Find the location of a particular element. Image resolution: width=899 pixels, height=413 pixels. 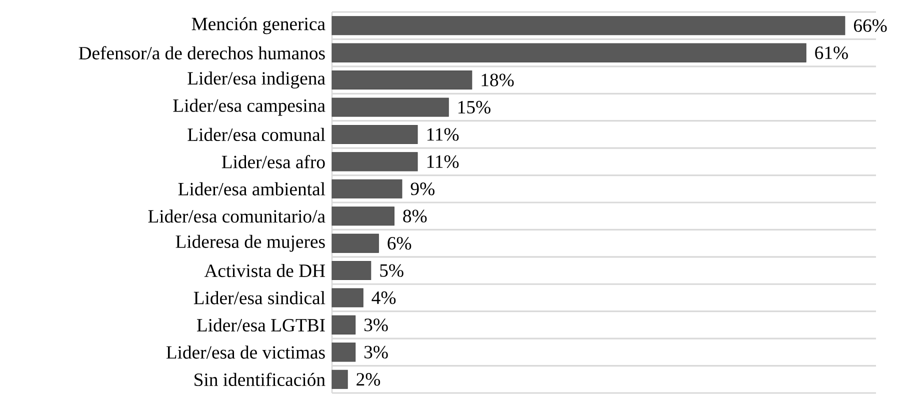

data-label: 8% is located at coordinates (415, 216).